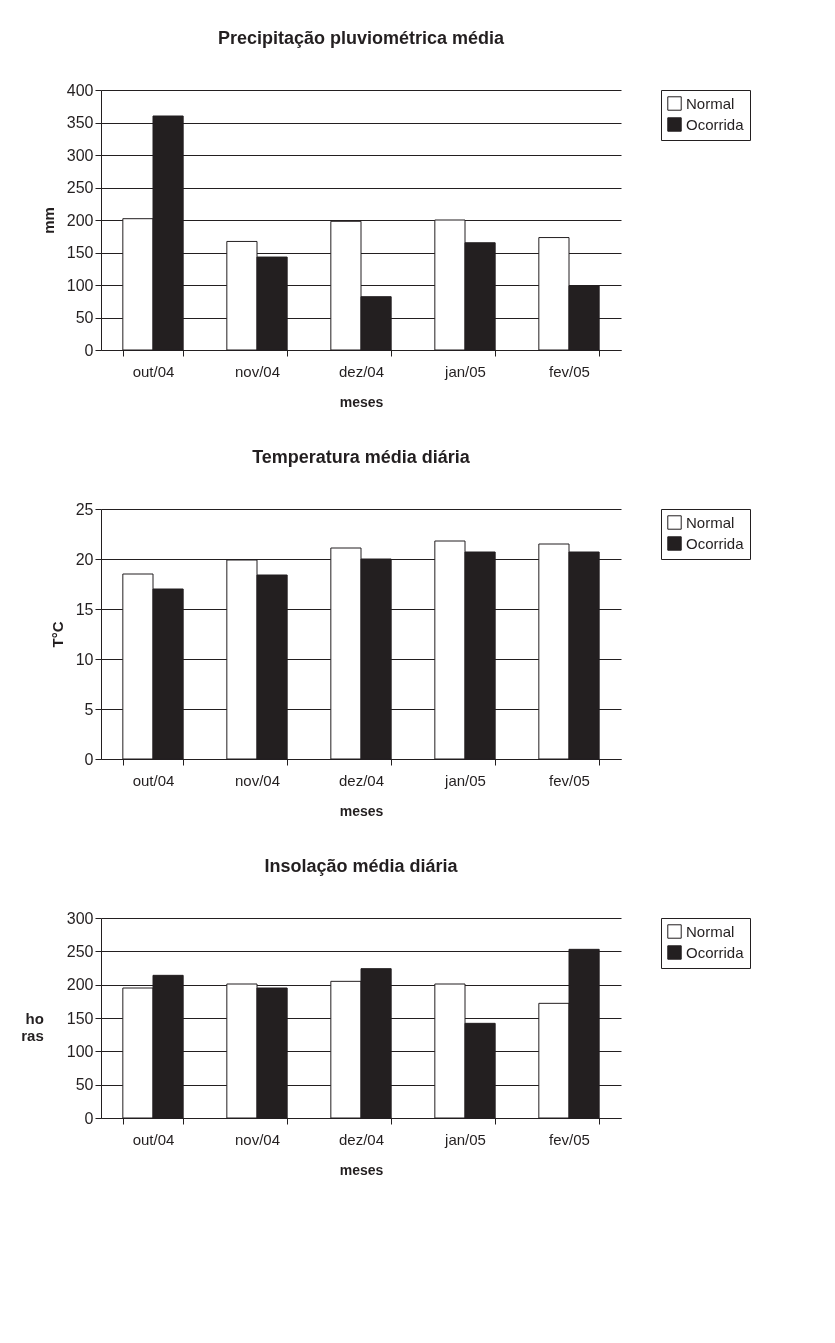  What do you see at coordinates (84, 559) in the screenshot?
I see `y-tick-label: 20` at bounding box center [84, 559].